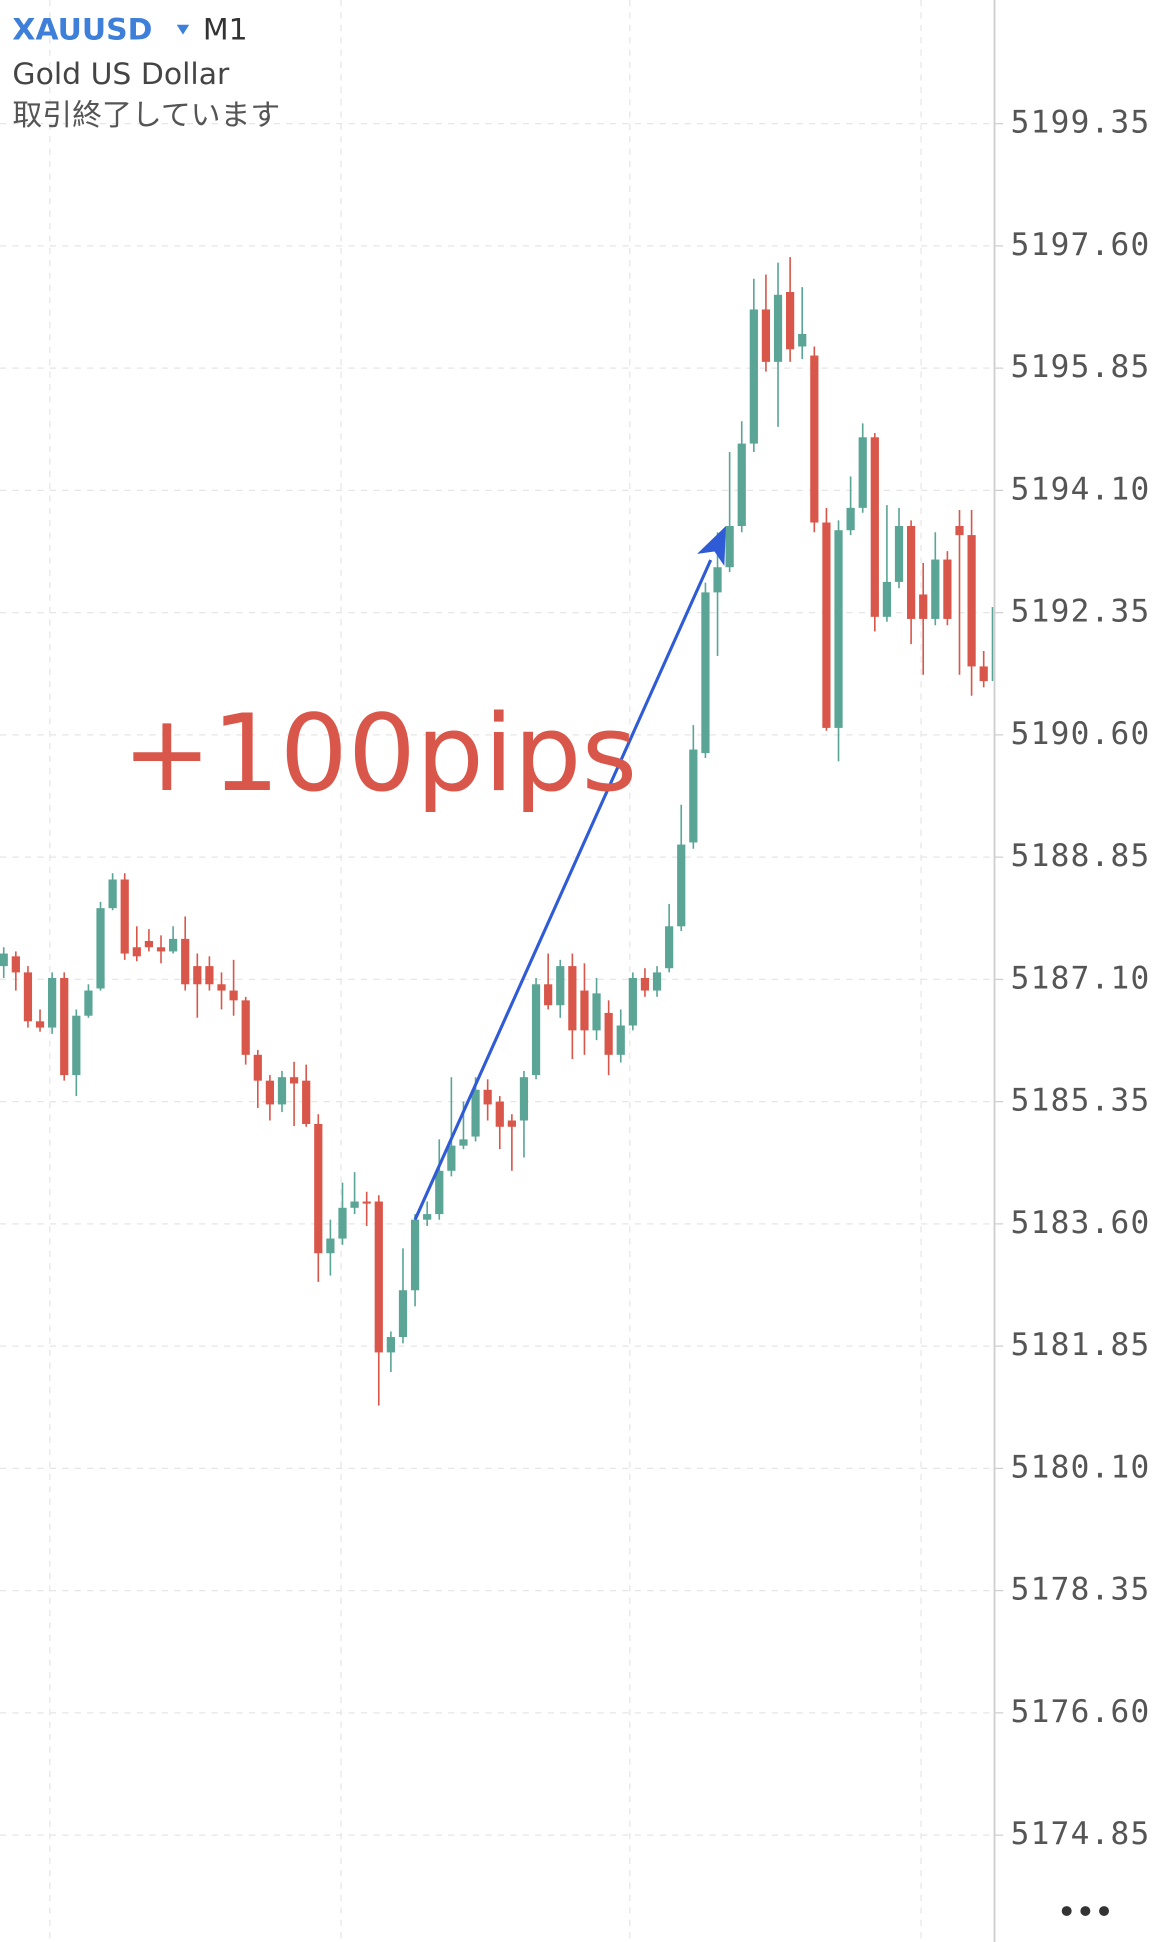 The height and width of the screenshot is (1942, 1170). What do you see at coordinates (1081, 1834) in the screenshot?
I see `y-tick-label: 5174.85` at bounding box center [1081, 1834].